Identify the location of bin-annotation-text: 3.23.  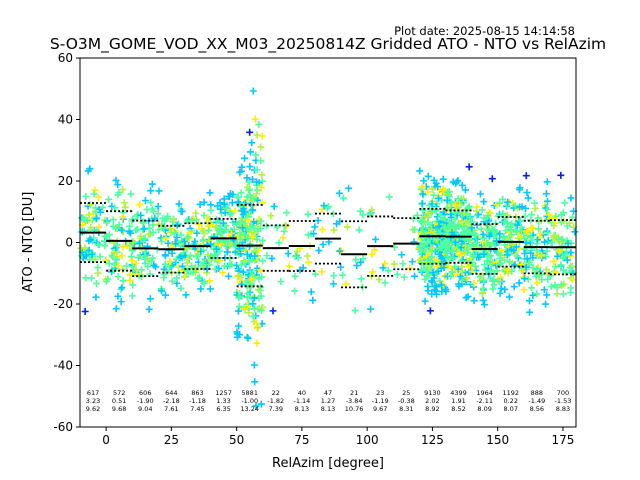
(93, 401).